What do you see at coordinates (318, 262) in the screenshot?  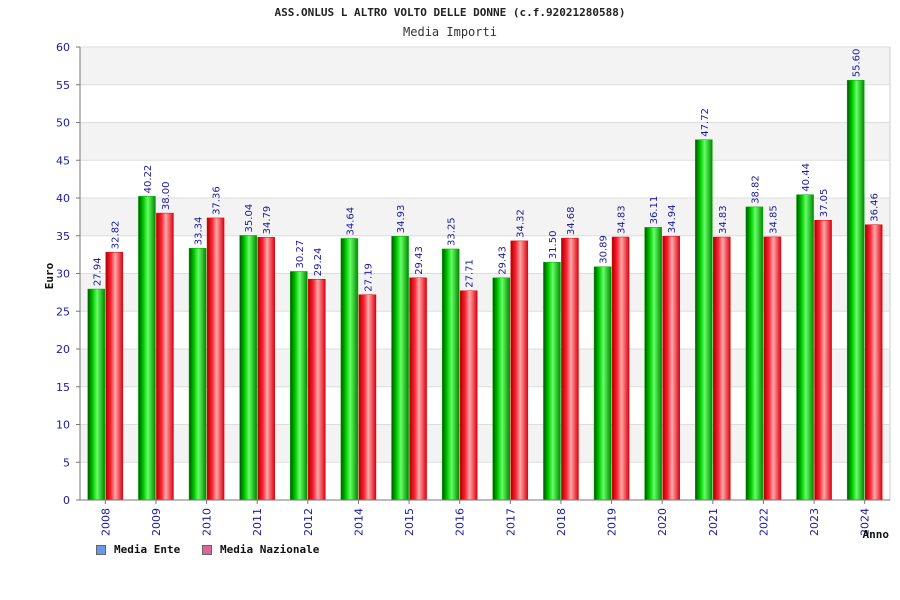 I see `data-label: 29.24` at bounding box center [318, 262].